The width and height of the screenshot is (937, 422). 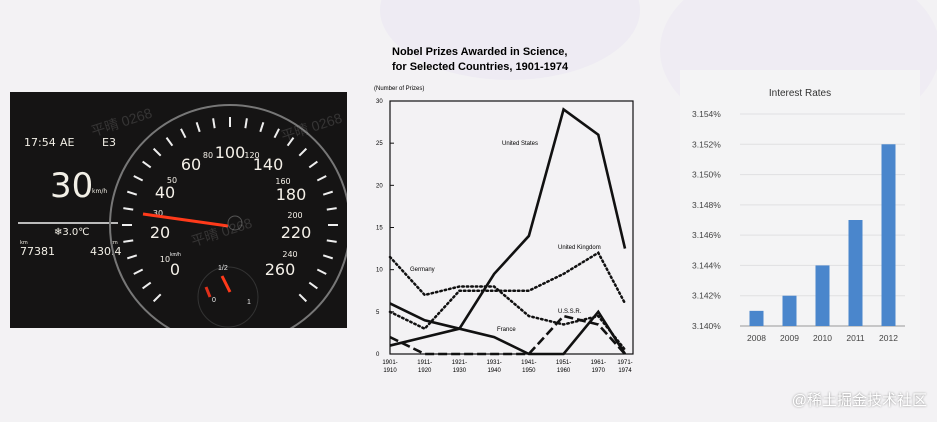 What do you see at coordinates (789, 310) in the screenshot?
I see `bar-2009` at bounding box center [789, 310].